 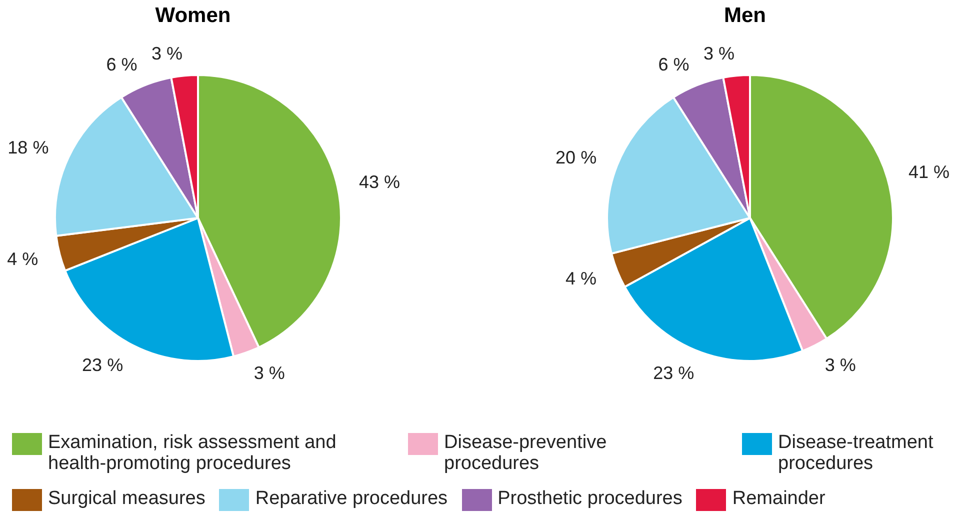 I want to click on data-label: 18 %, so click(x=28, y=148).